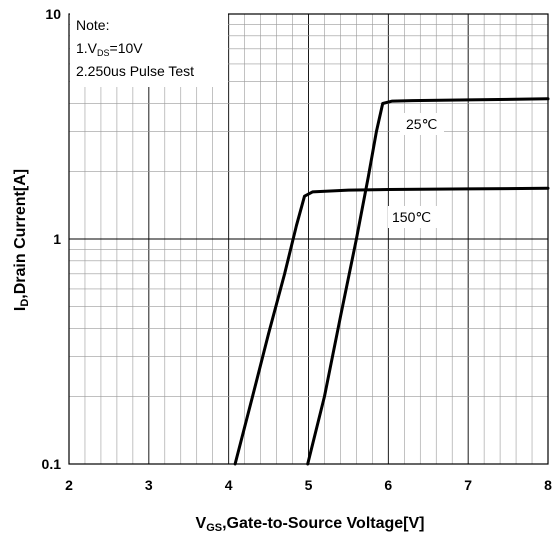  I want to click on x-tick-label: 3, so click(149, 485).